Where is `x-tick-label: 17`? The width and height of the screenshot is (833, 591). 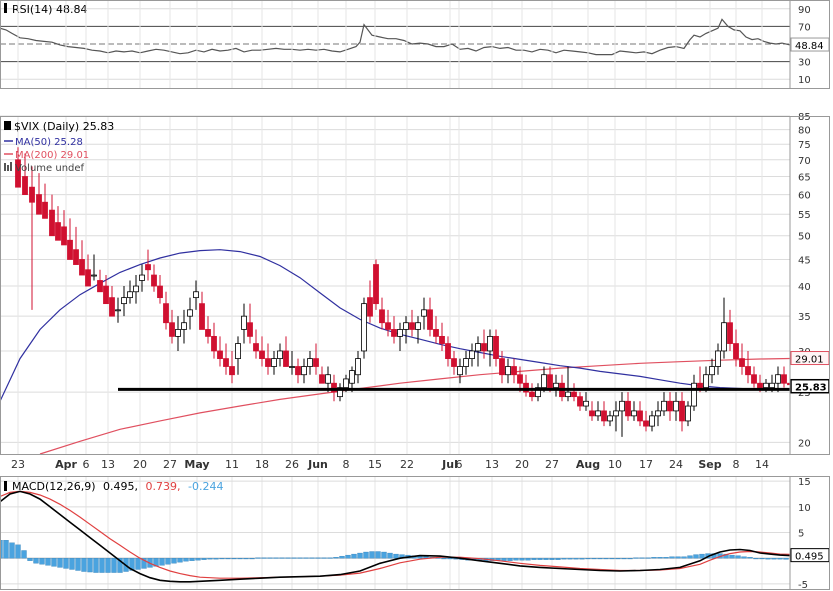 x-tick-label: 17 is located at coordinates (646, 464).